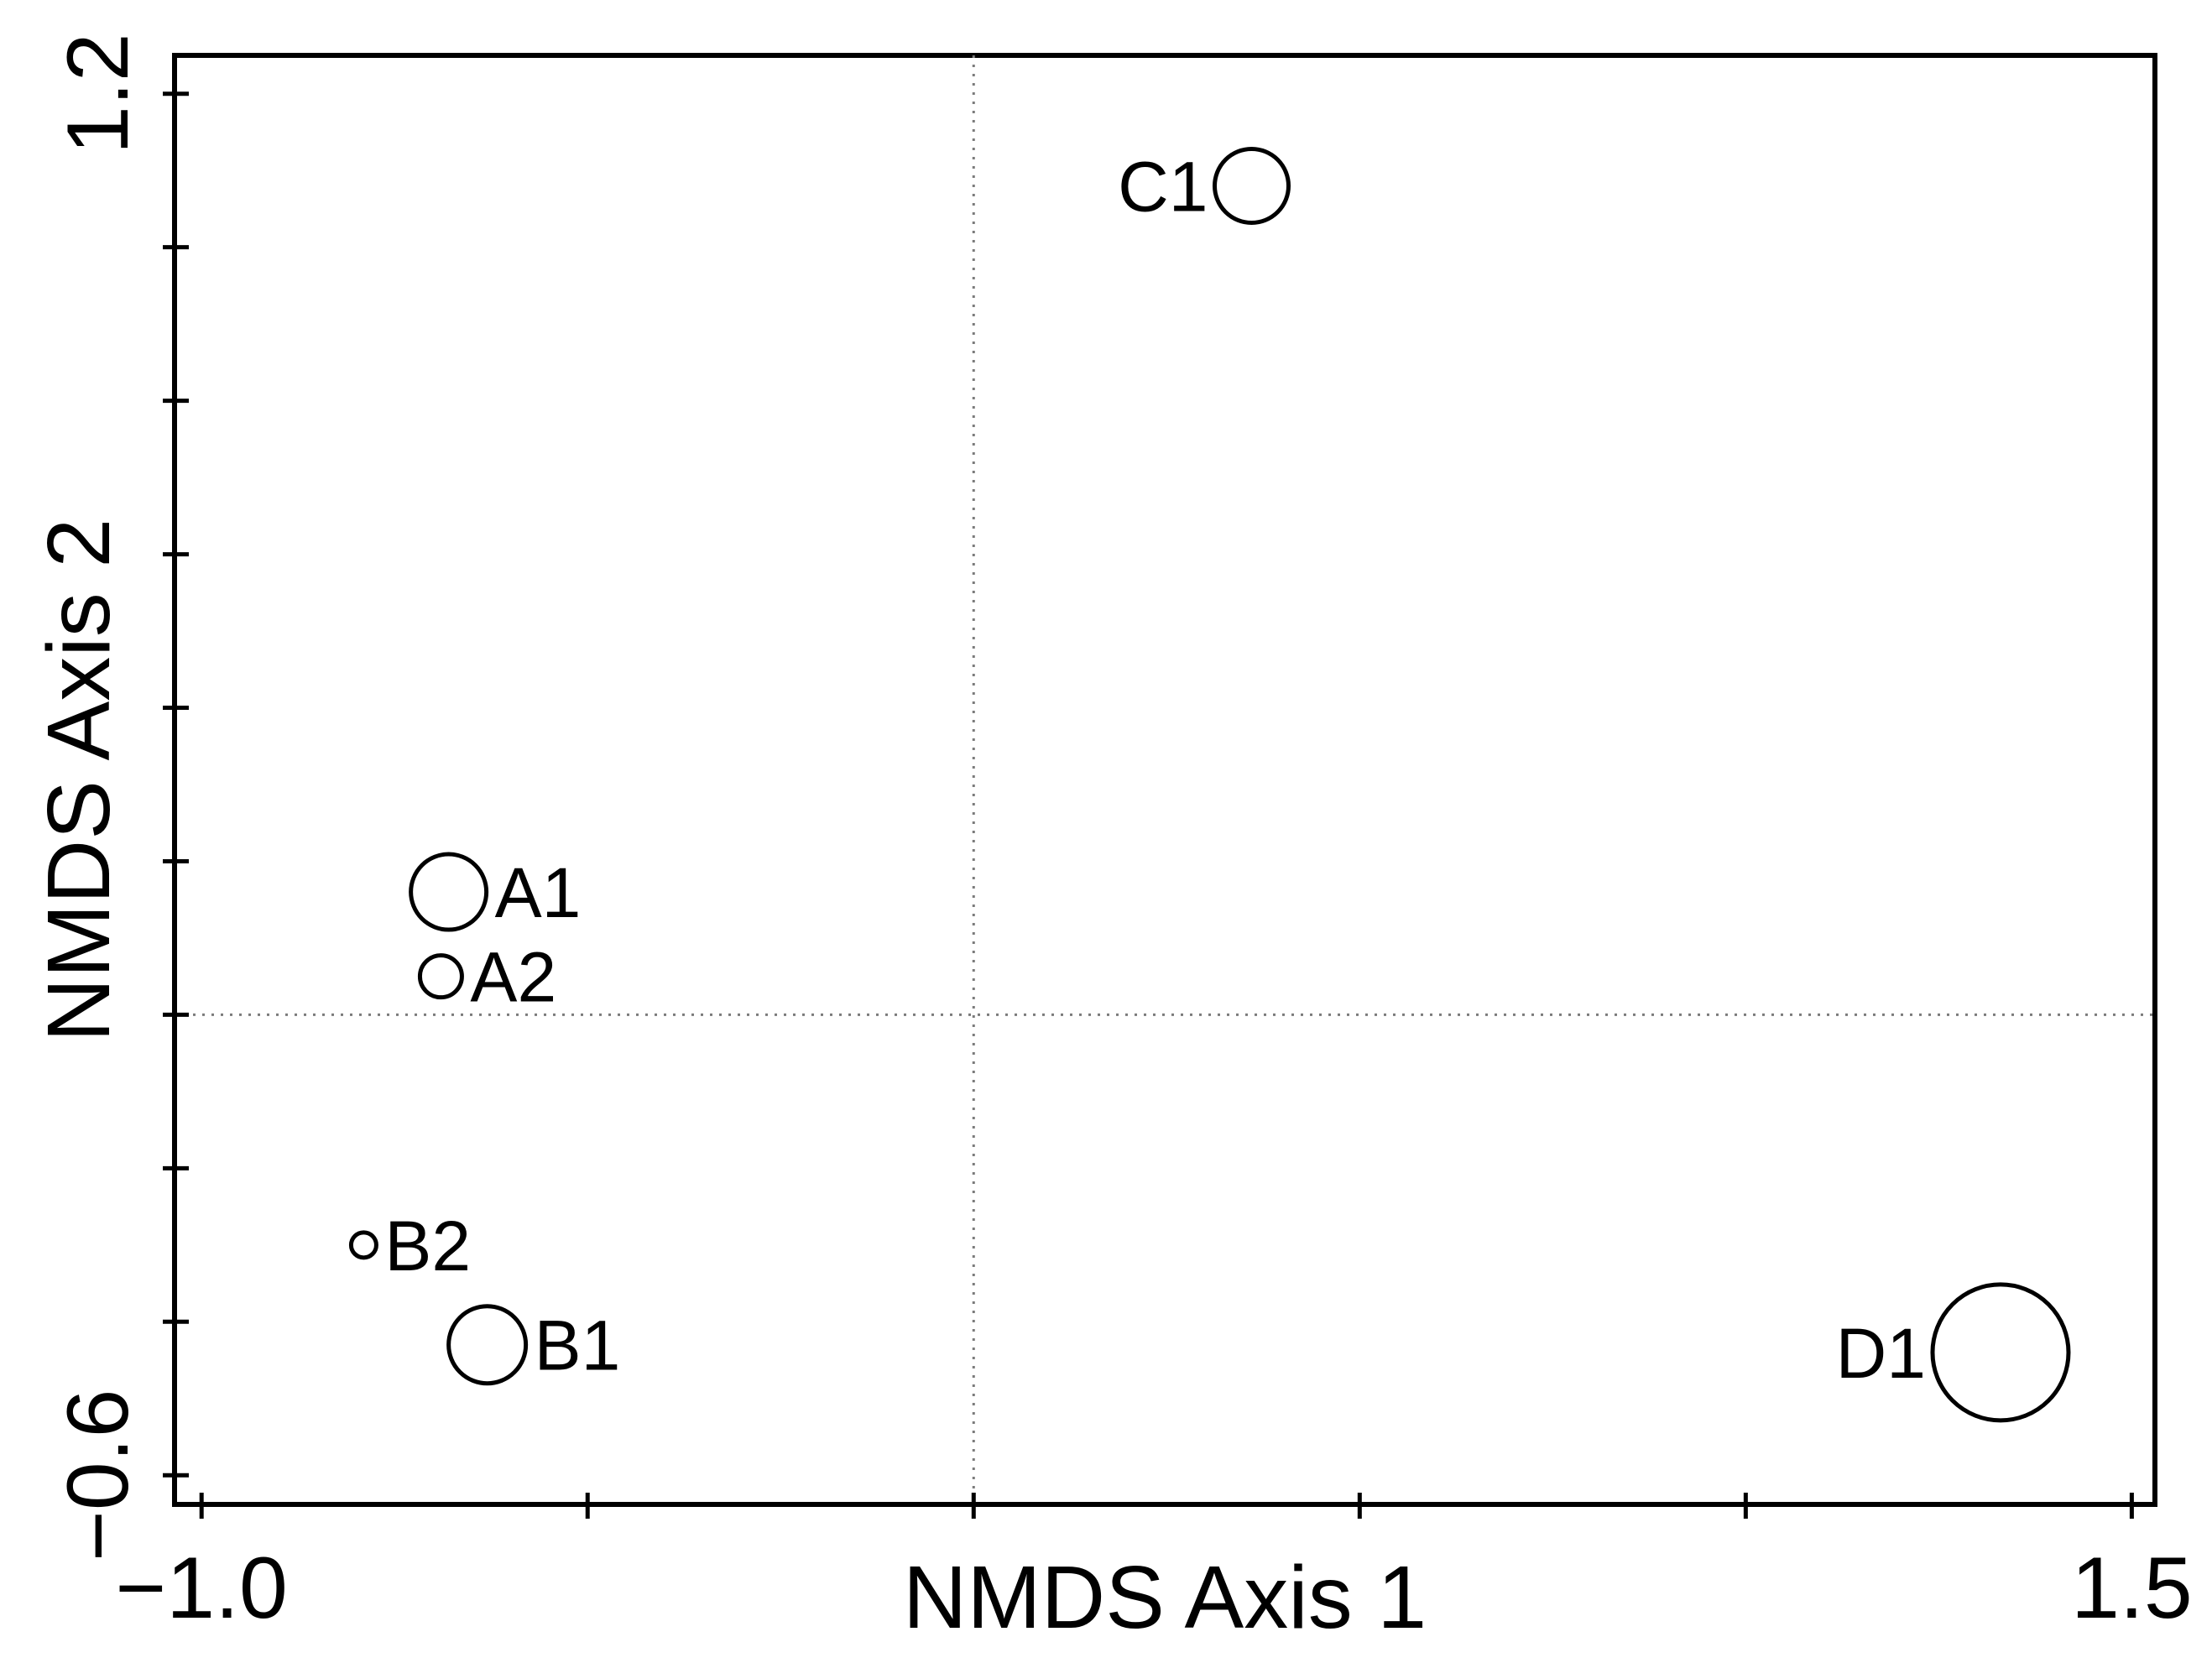 This screenshot has width=2212, height=1663. I want to click on point-label-D1: D1, so click(1881, 1353).